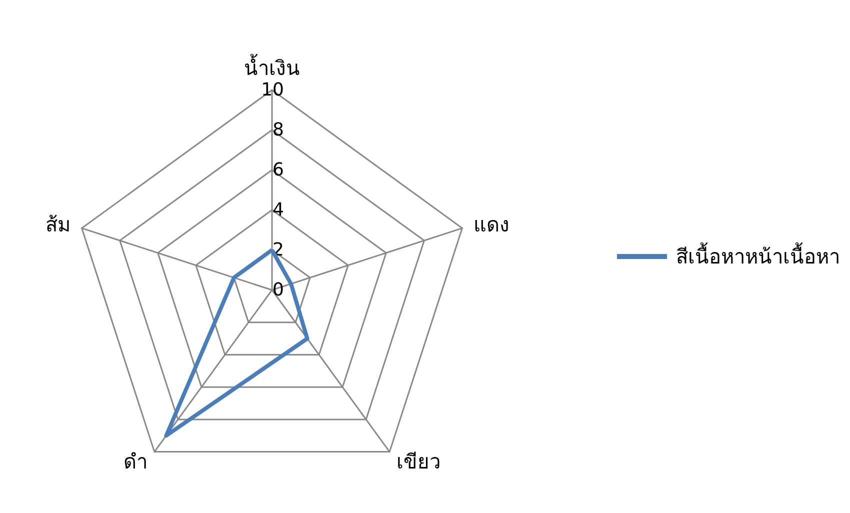 This screenshot has height=513, width=850. What do you see at coordinates (272, 90) in the screenshot?
I see `y-tick-label: 10` at bounding box center [272, 90].